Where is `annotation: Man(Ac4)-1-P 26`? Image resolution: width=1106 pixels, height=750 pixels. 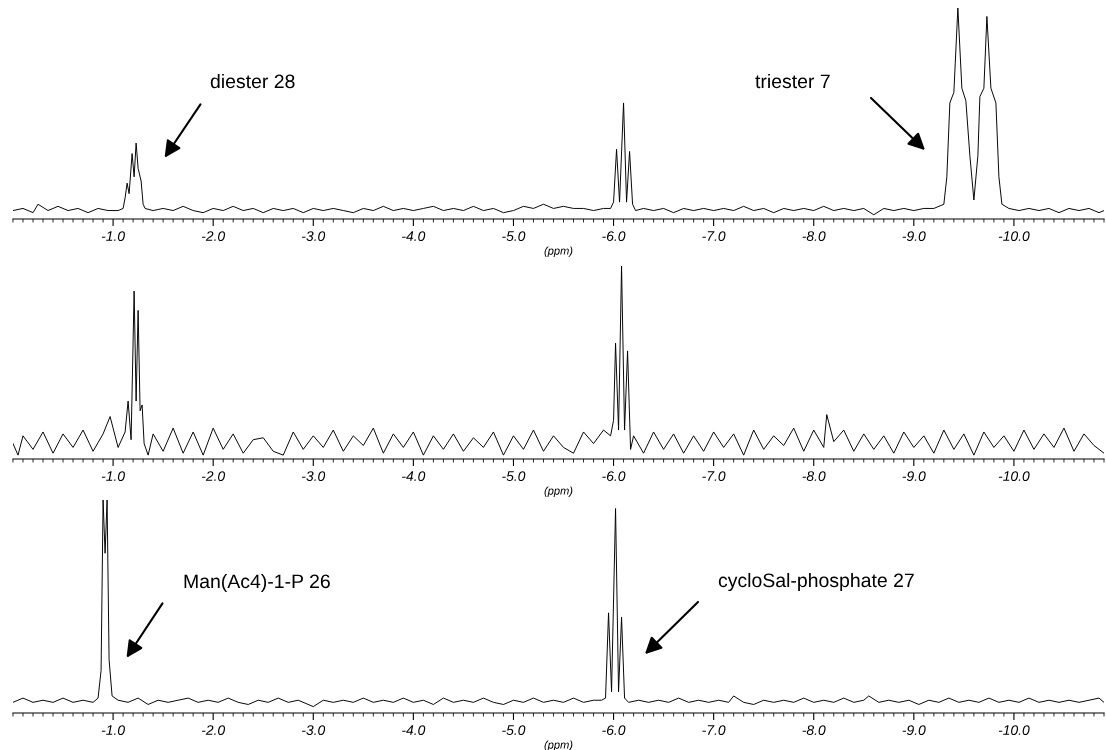
annotation: Man(Ac4)-1-P 26 is located at coordinates (257, 583).